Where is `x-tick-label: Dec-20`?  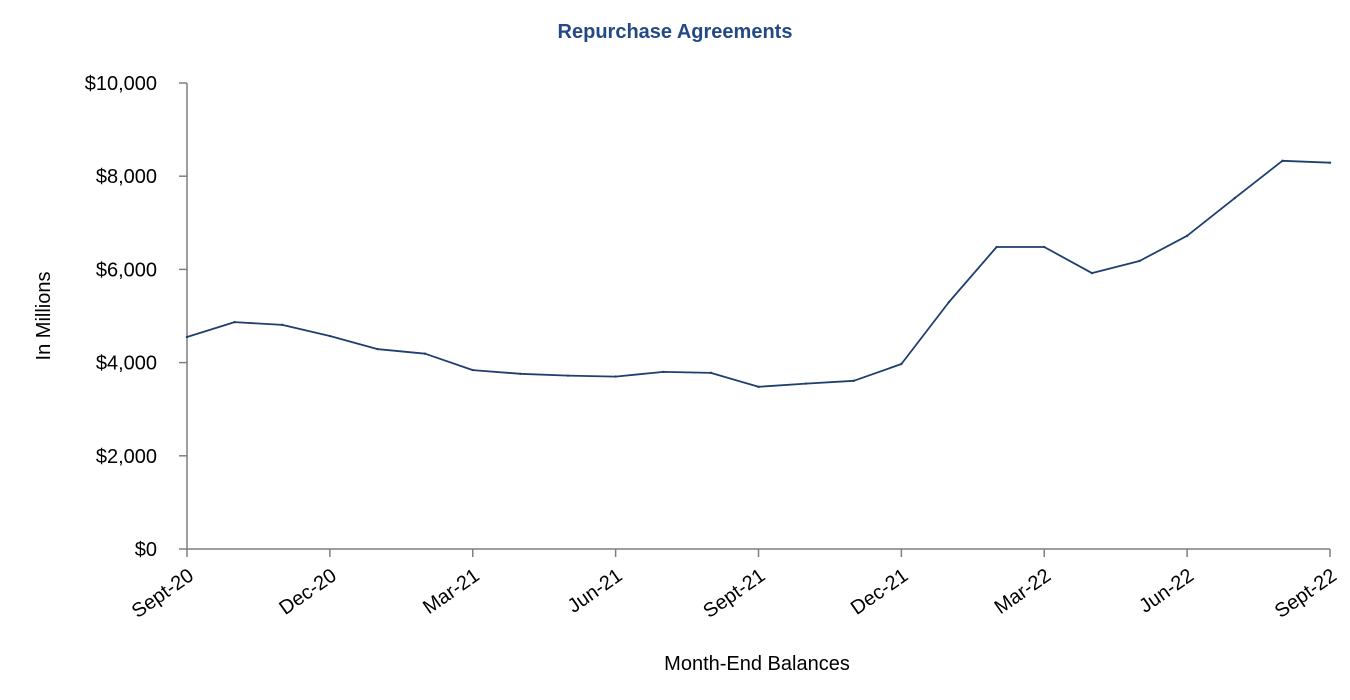
x-tick-label: Dec-20 is located at coordinates (307, 592).